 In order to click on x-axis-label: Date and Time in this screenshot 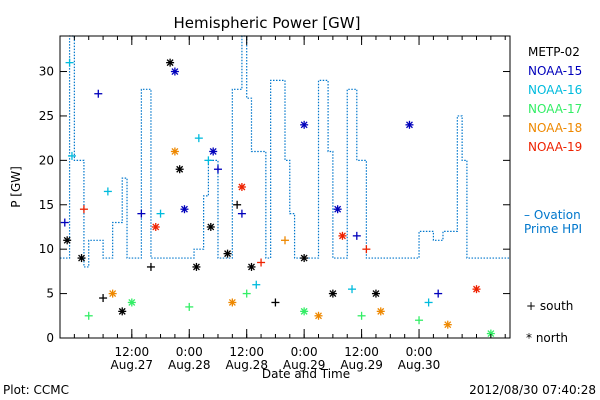, I will do `click(306, 374)`.